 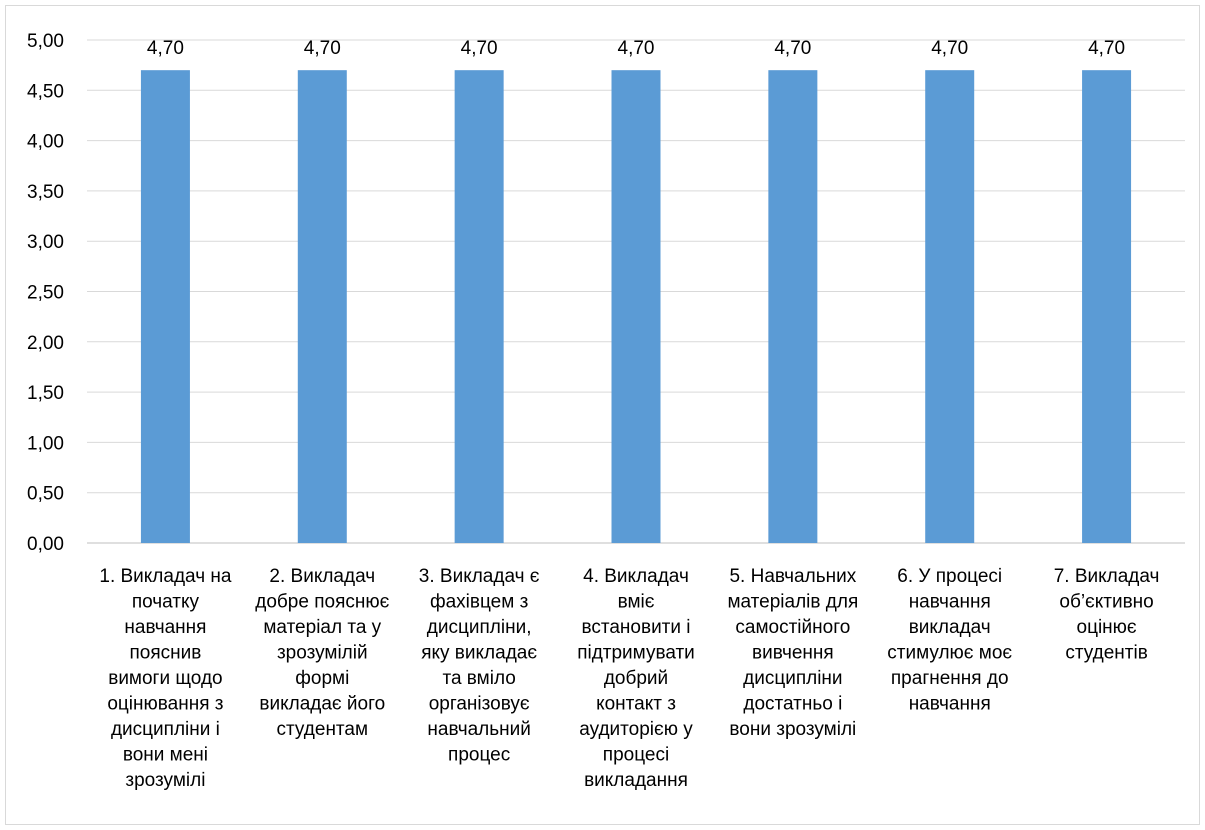 What do you see at coordinates (166, 602) in the screenshot?
I see `x-tick-label-line: початку` at bounding box center [166, 602].